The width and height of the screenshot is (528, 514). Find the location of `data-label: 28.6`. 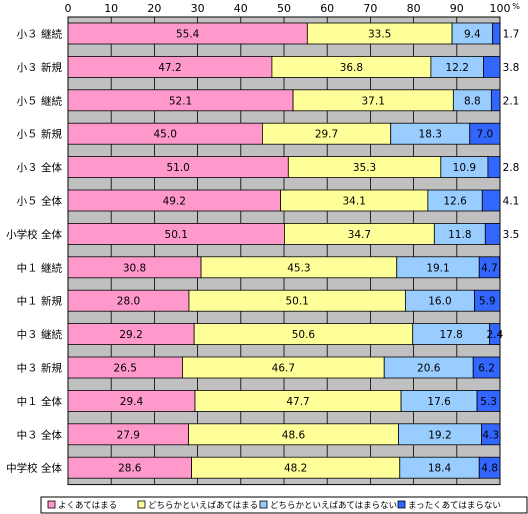

data-label: 28.6 is located at coordinates (130, 469).